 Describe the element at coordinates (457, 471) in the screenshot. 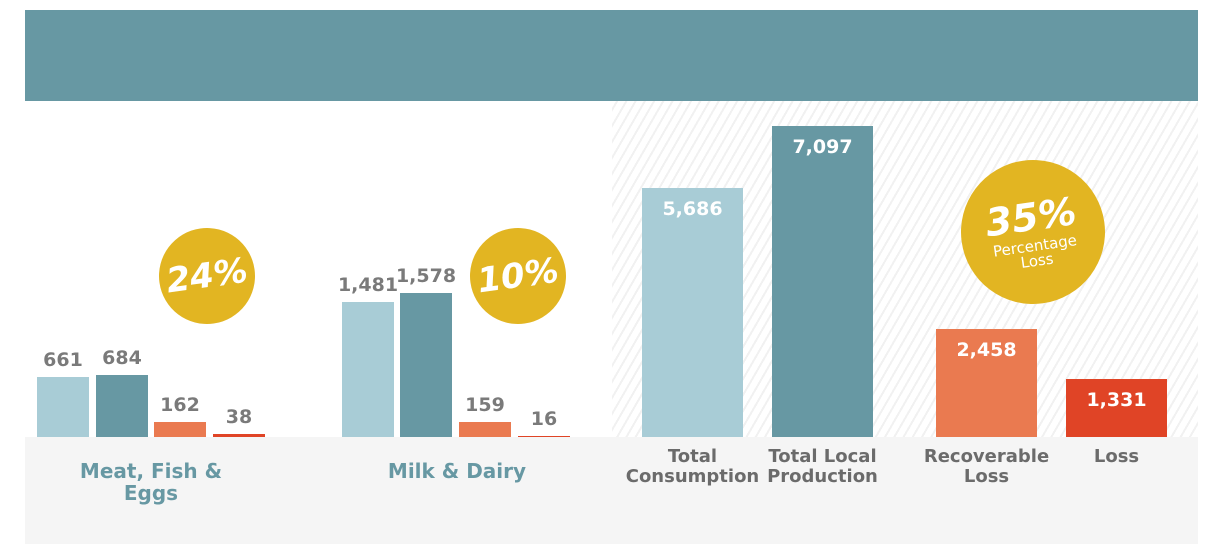

I see `group-title: Milk & Dairy` at that location.